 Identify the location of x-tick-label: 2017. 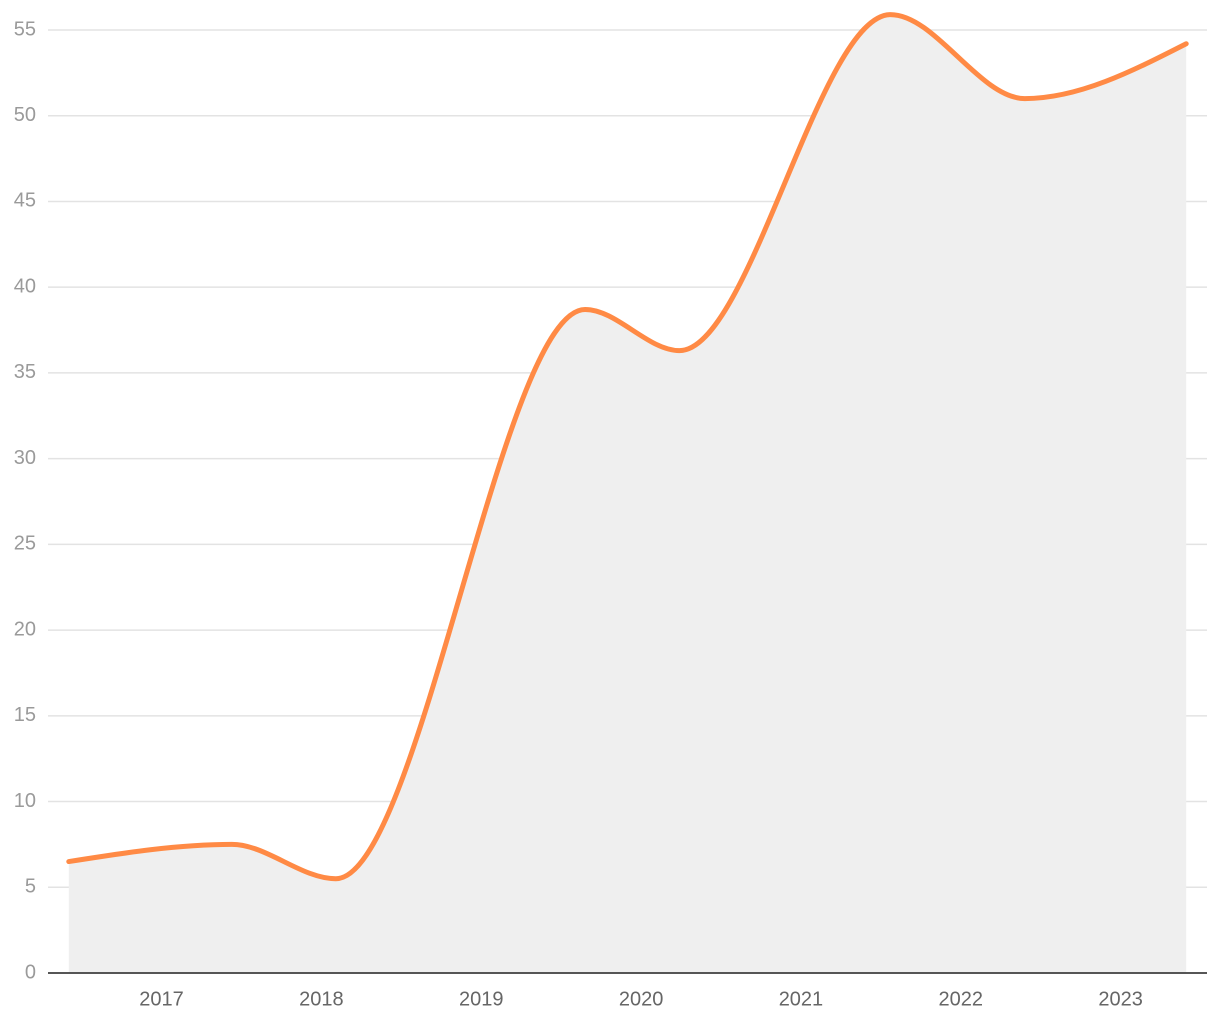
(161, 999).